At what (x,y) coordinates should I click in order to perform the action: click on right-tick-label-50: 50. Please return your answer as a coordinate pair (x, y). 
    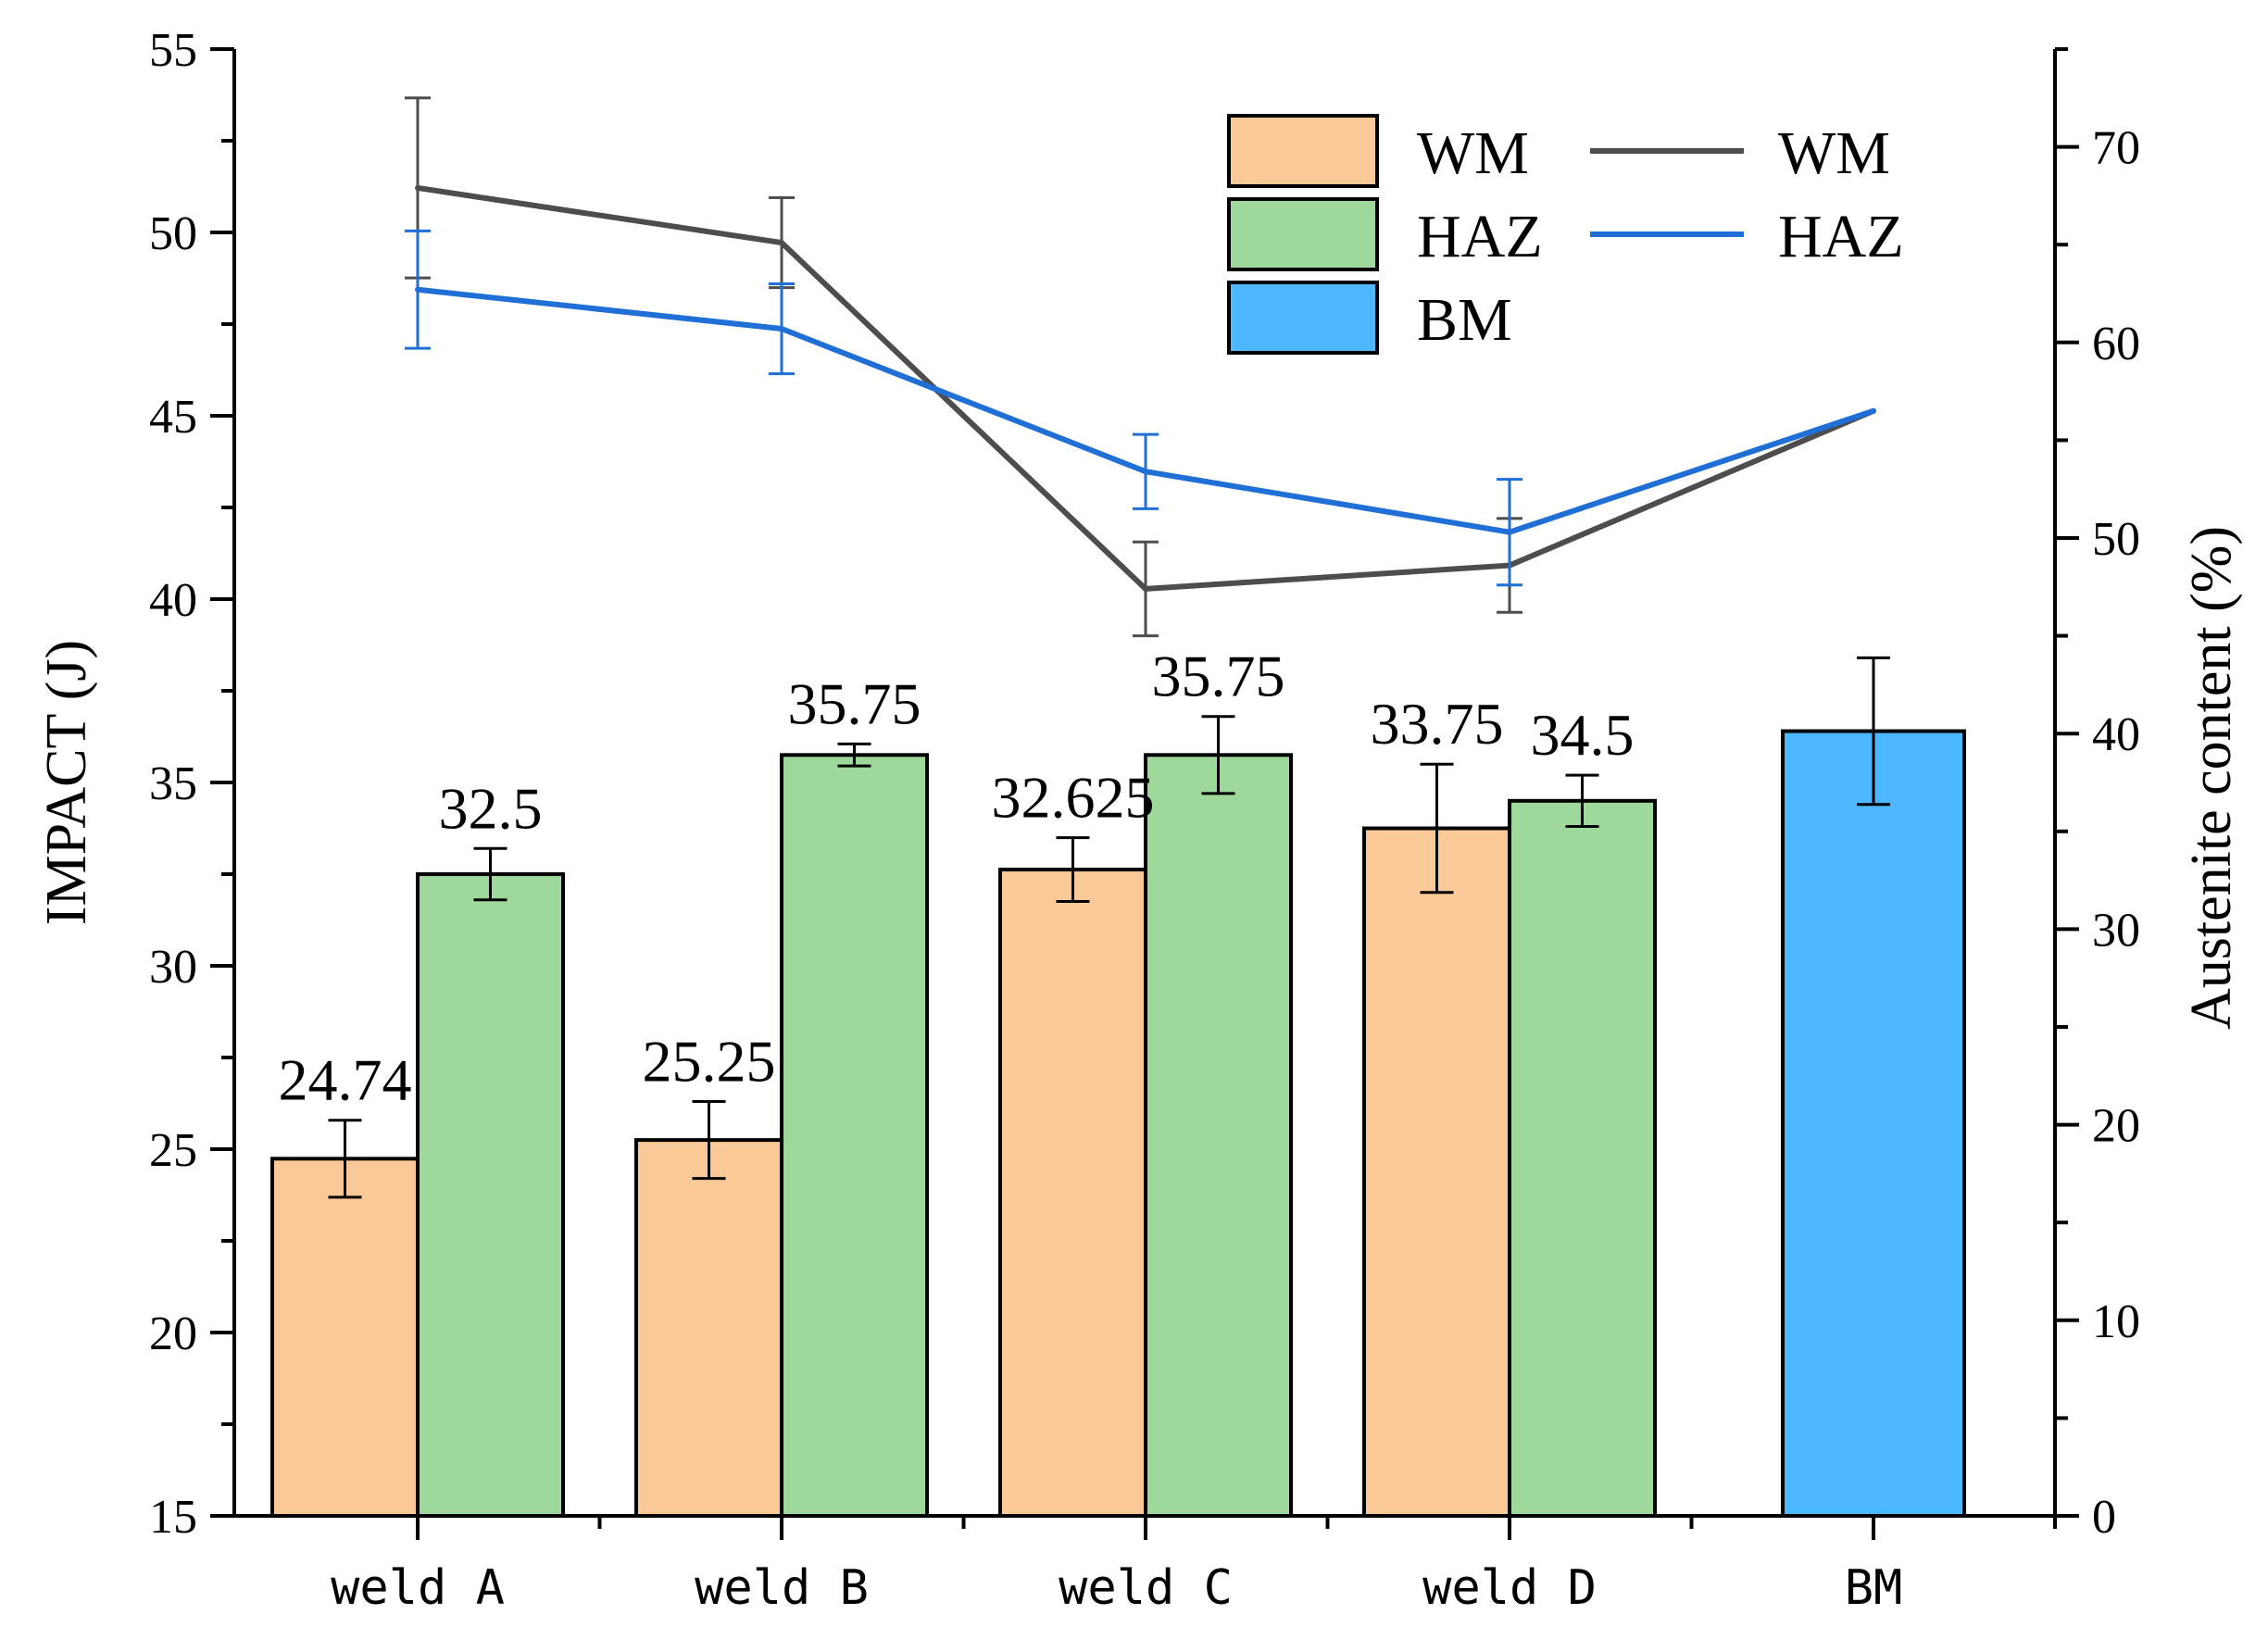
    Looking at the image, I should click on (2116, 539).